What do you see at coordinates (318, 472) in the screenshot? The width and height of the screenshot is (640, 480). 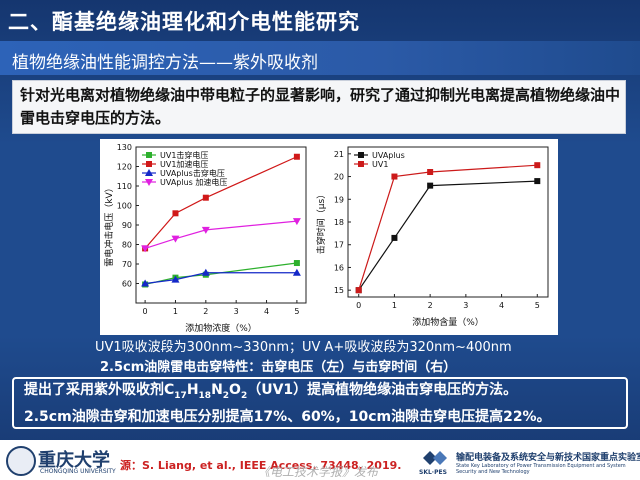 I see `watermark: 《电工技术学报》发布` at bounding box center [318, 472].